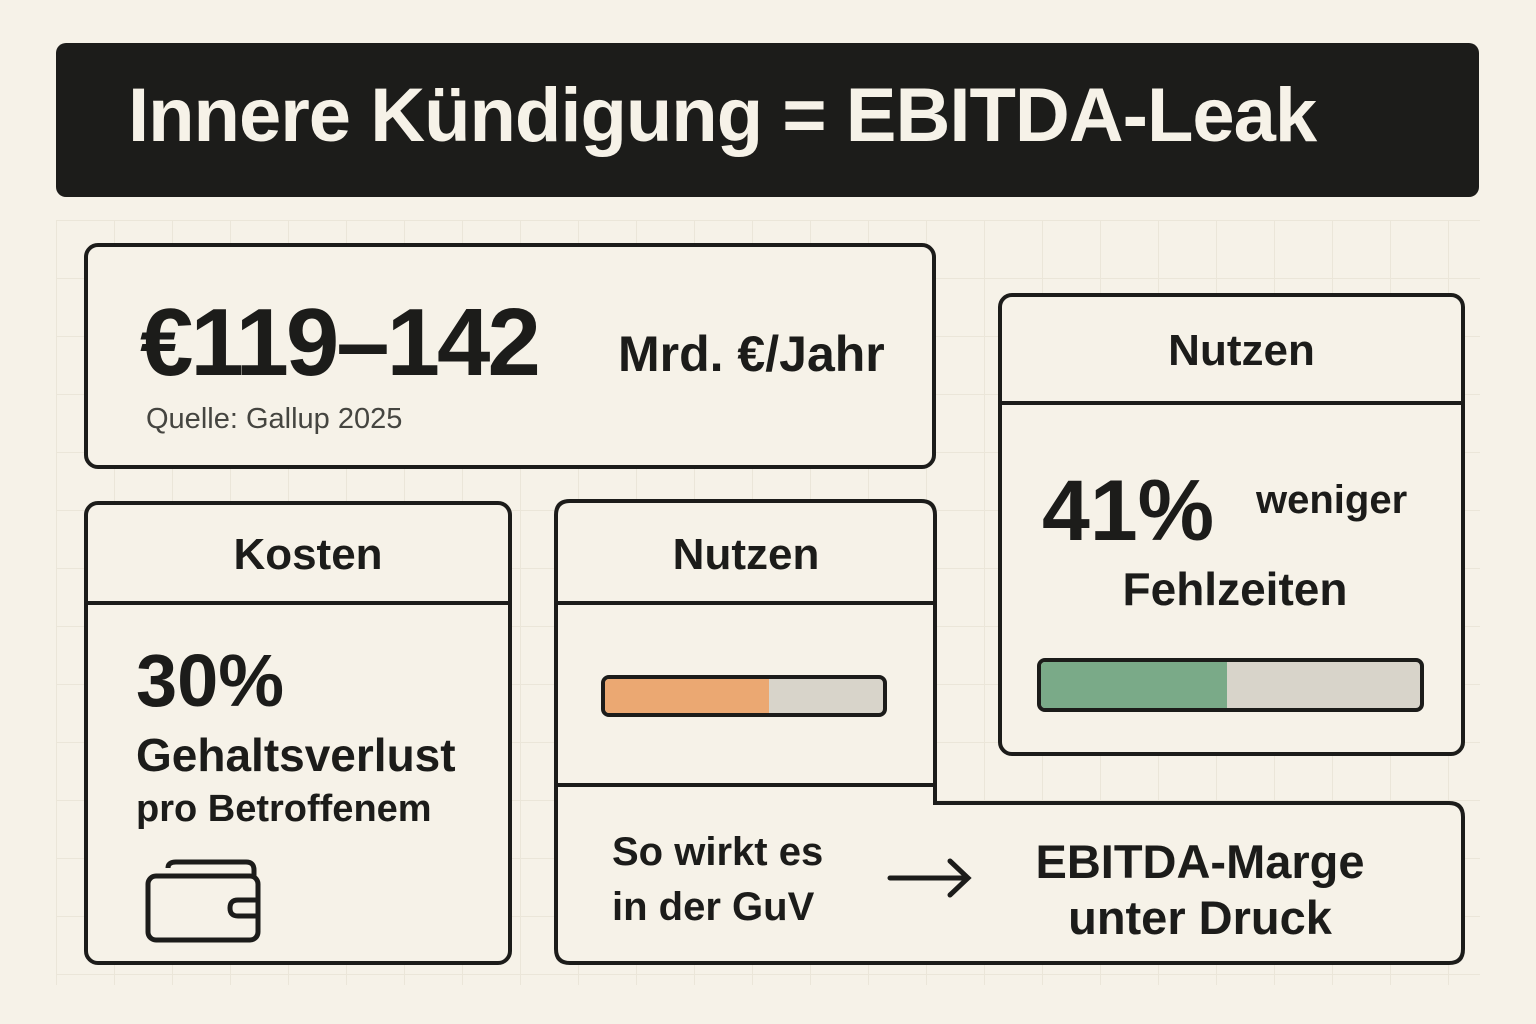  What do you see at coordinates (274, 419) in the screenshot?
I see `source-note: Quelle: Gallup 2025` at bounding box center [274, 419].